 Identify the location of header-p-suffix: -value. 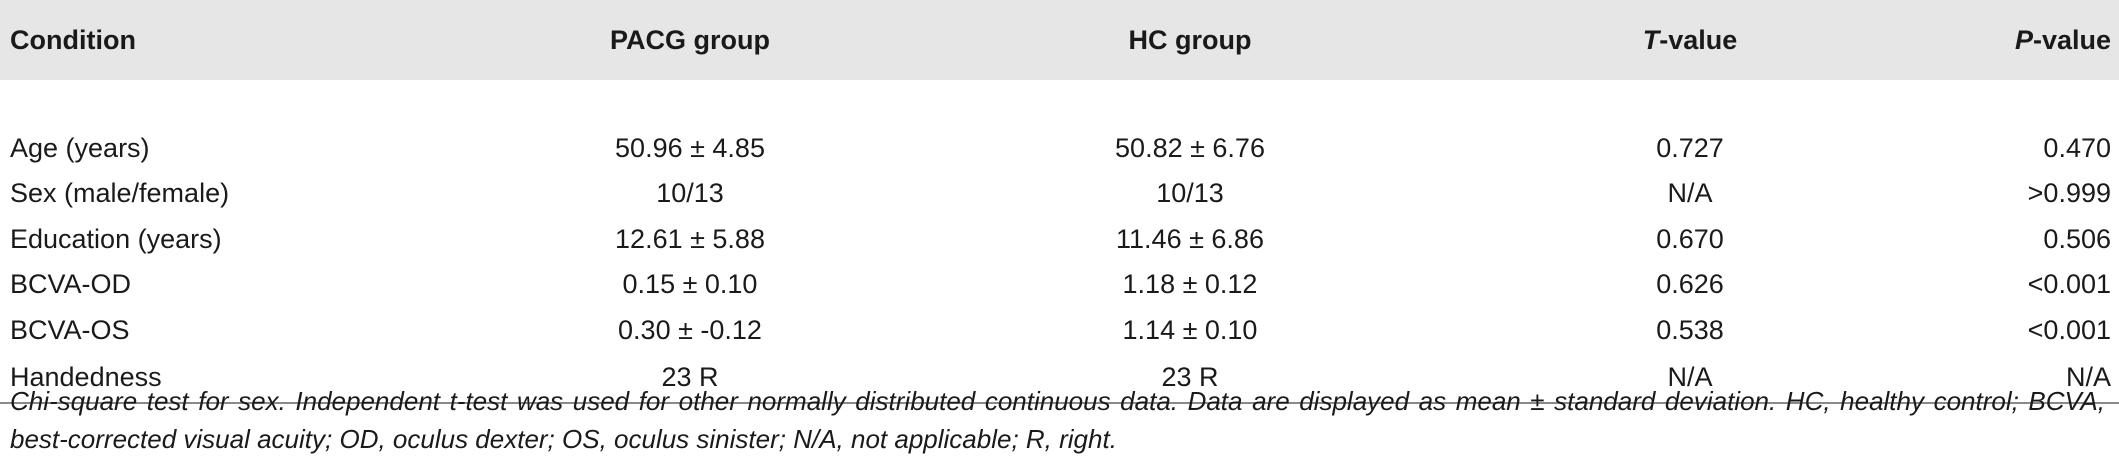
(2071, 39).